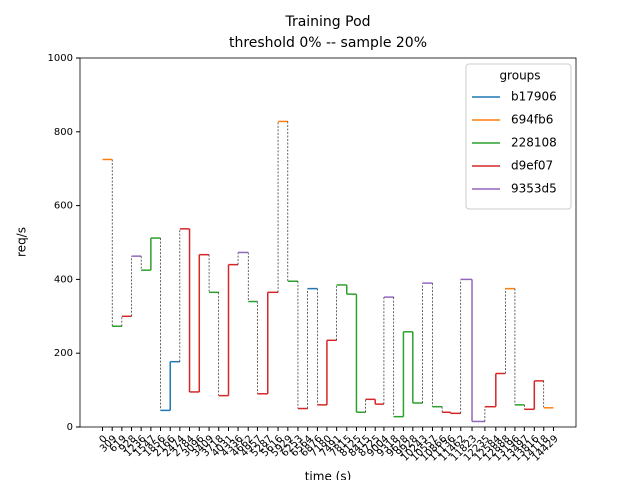 Image resolution: width=640 pixels, height=480 pixels. Describe the element at coordinates (328, 43) in the screenshot. I see `chart-subtitle: threshold 0% -- sample 20%` at that location.